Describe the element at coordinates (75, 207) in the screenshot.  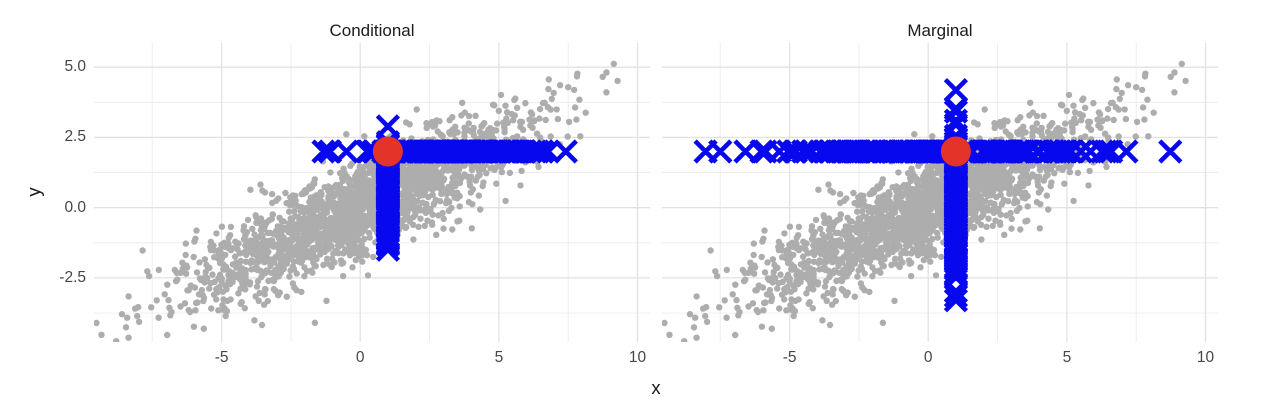
I see `y-tick-label: 0.0` at that location.